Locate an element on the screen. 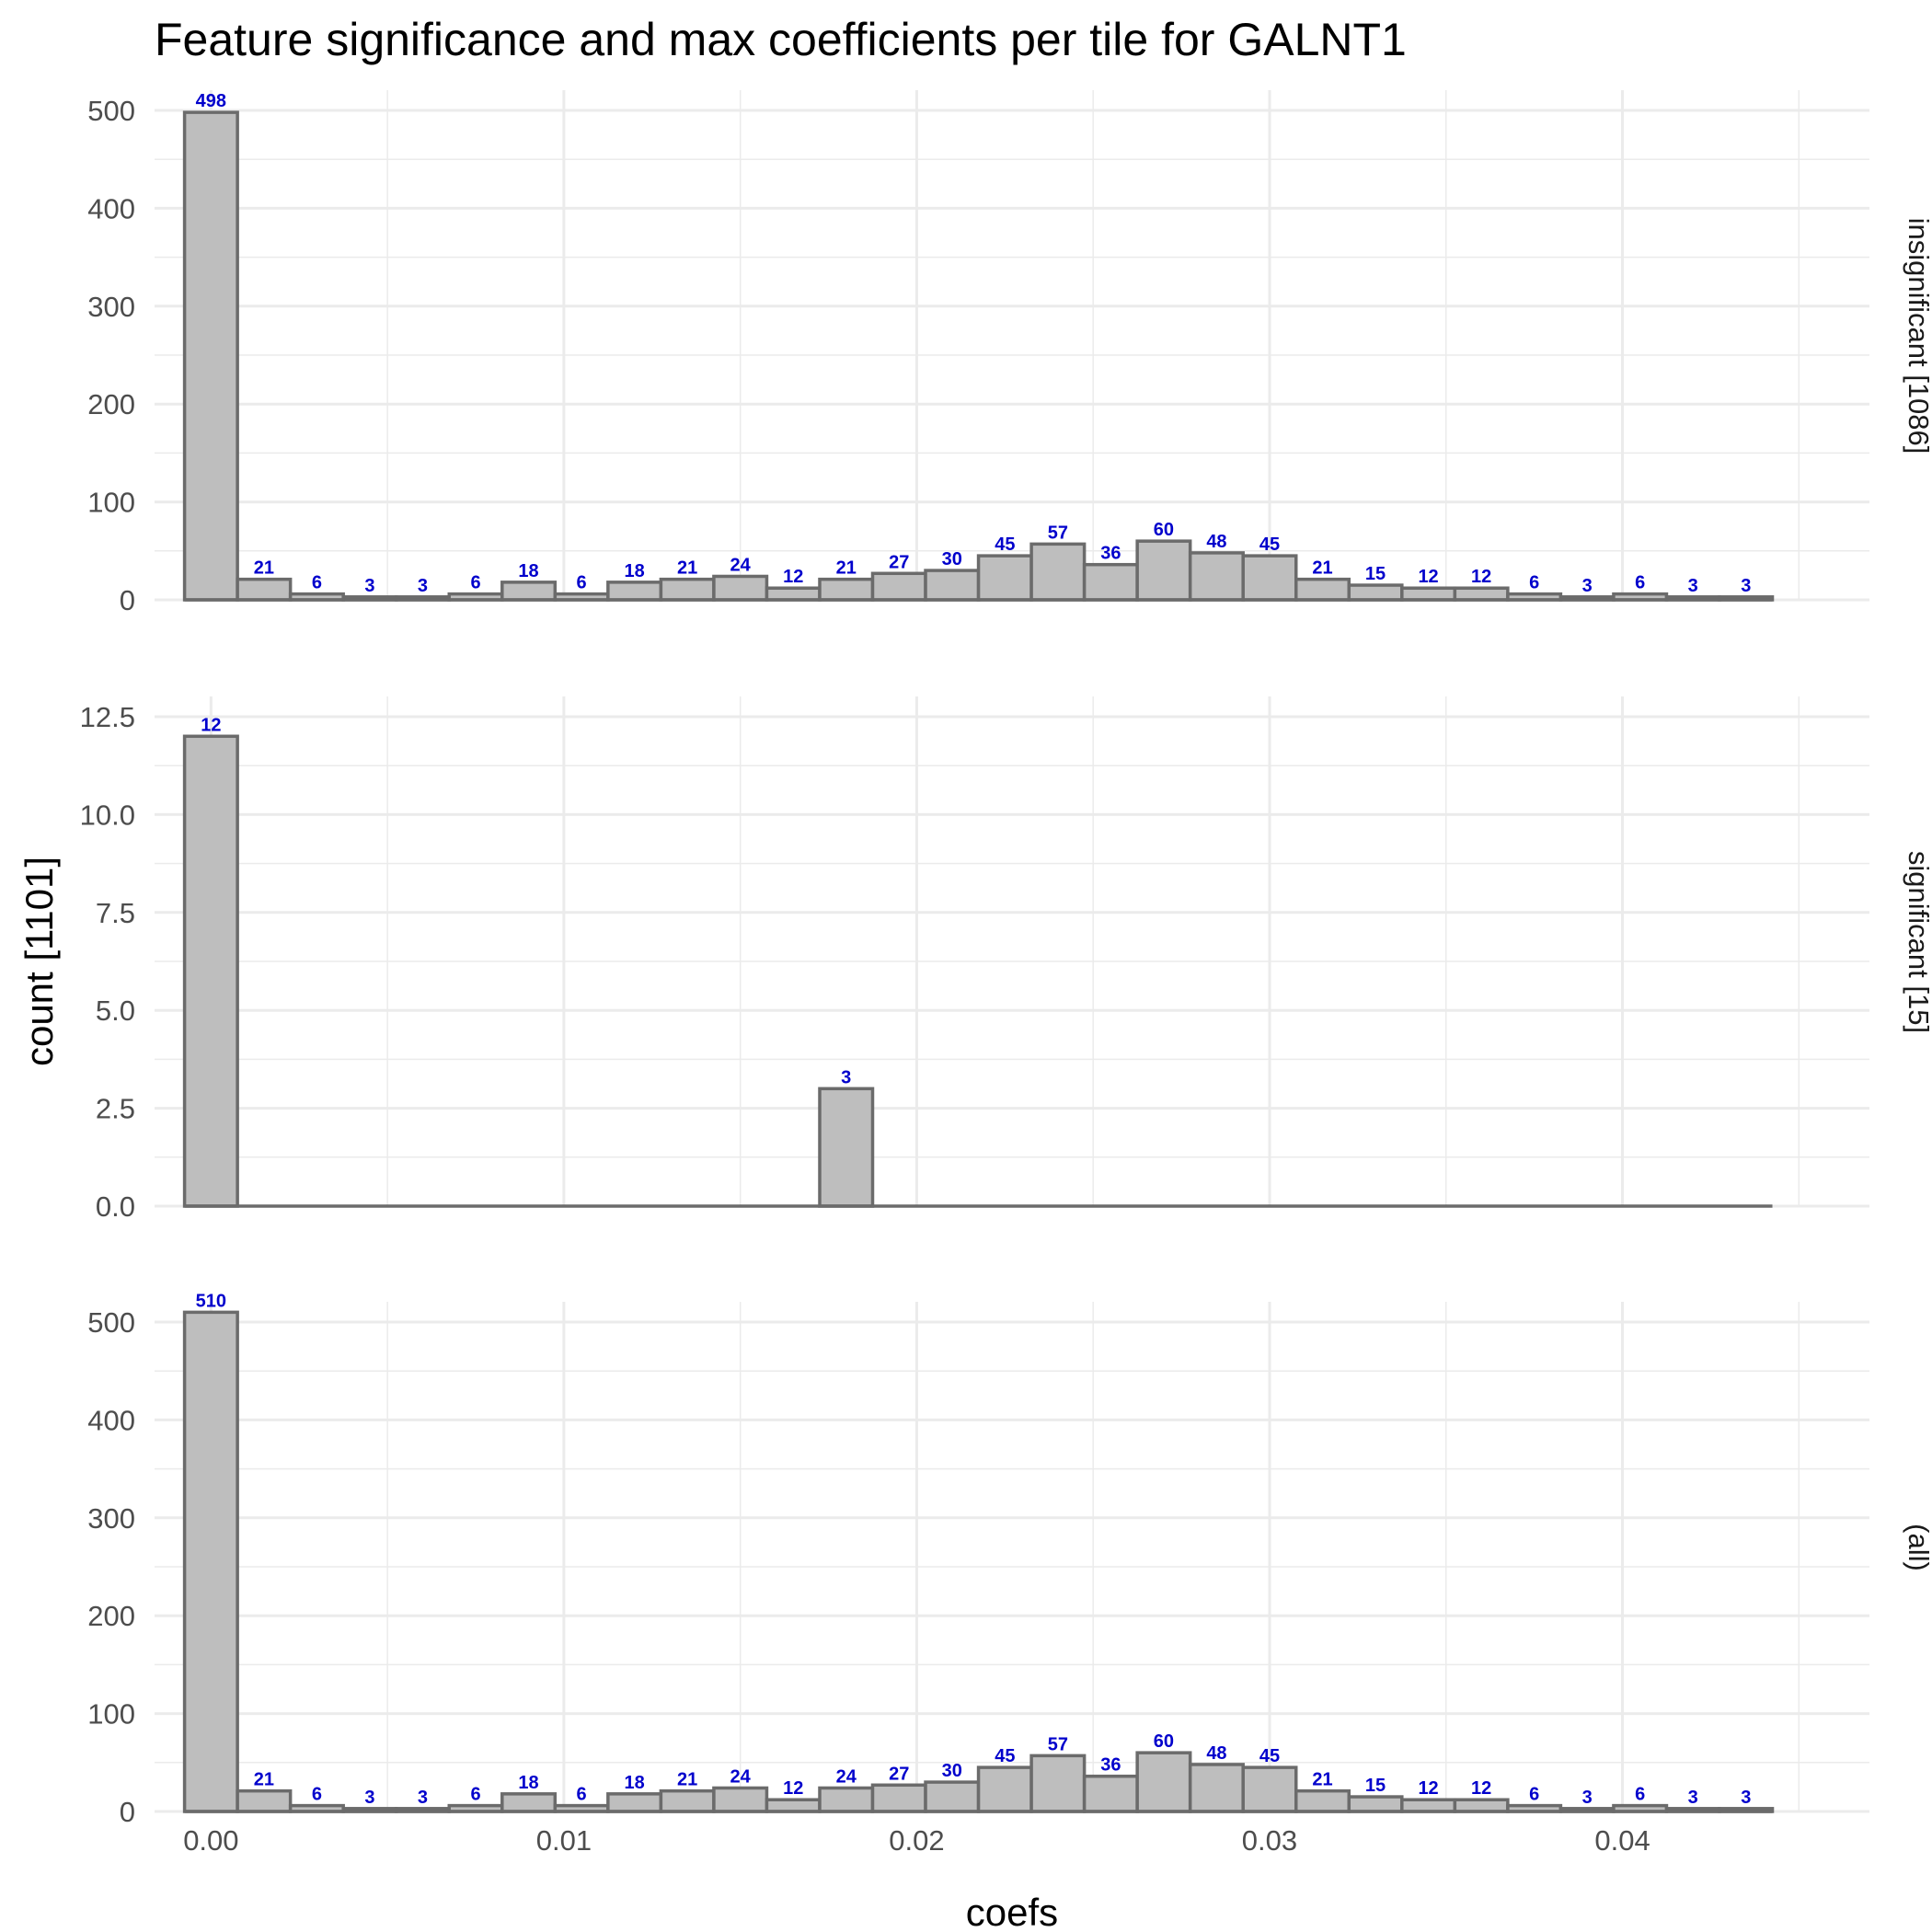  bar-count-label: 45 is located at coordinates (1269, 1756).